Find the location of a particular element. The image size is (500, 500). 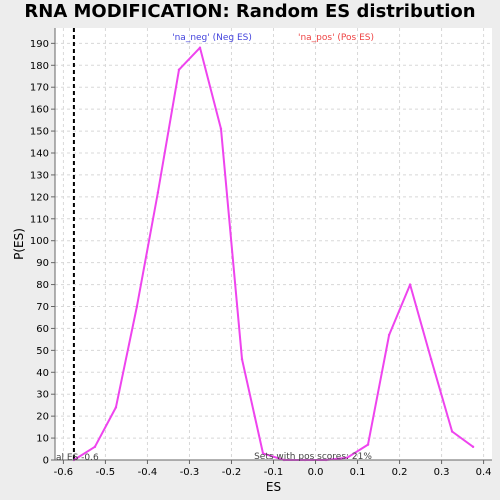

x-tick-label: -0.1 is located at coordinates (274, 472).